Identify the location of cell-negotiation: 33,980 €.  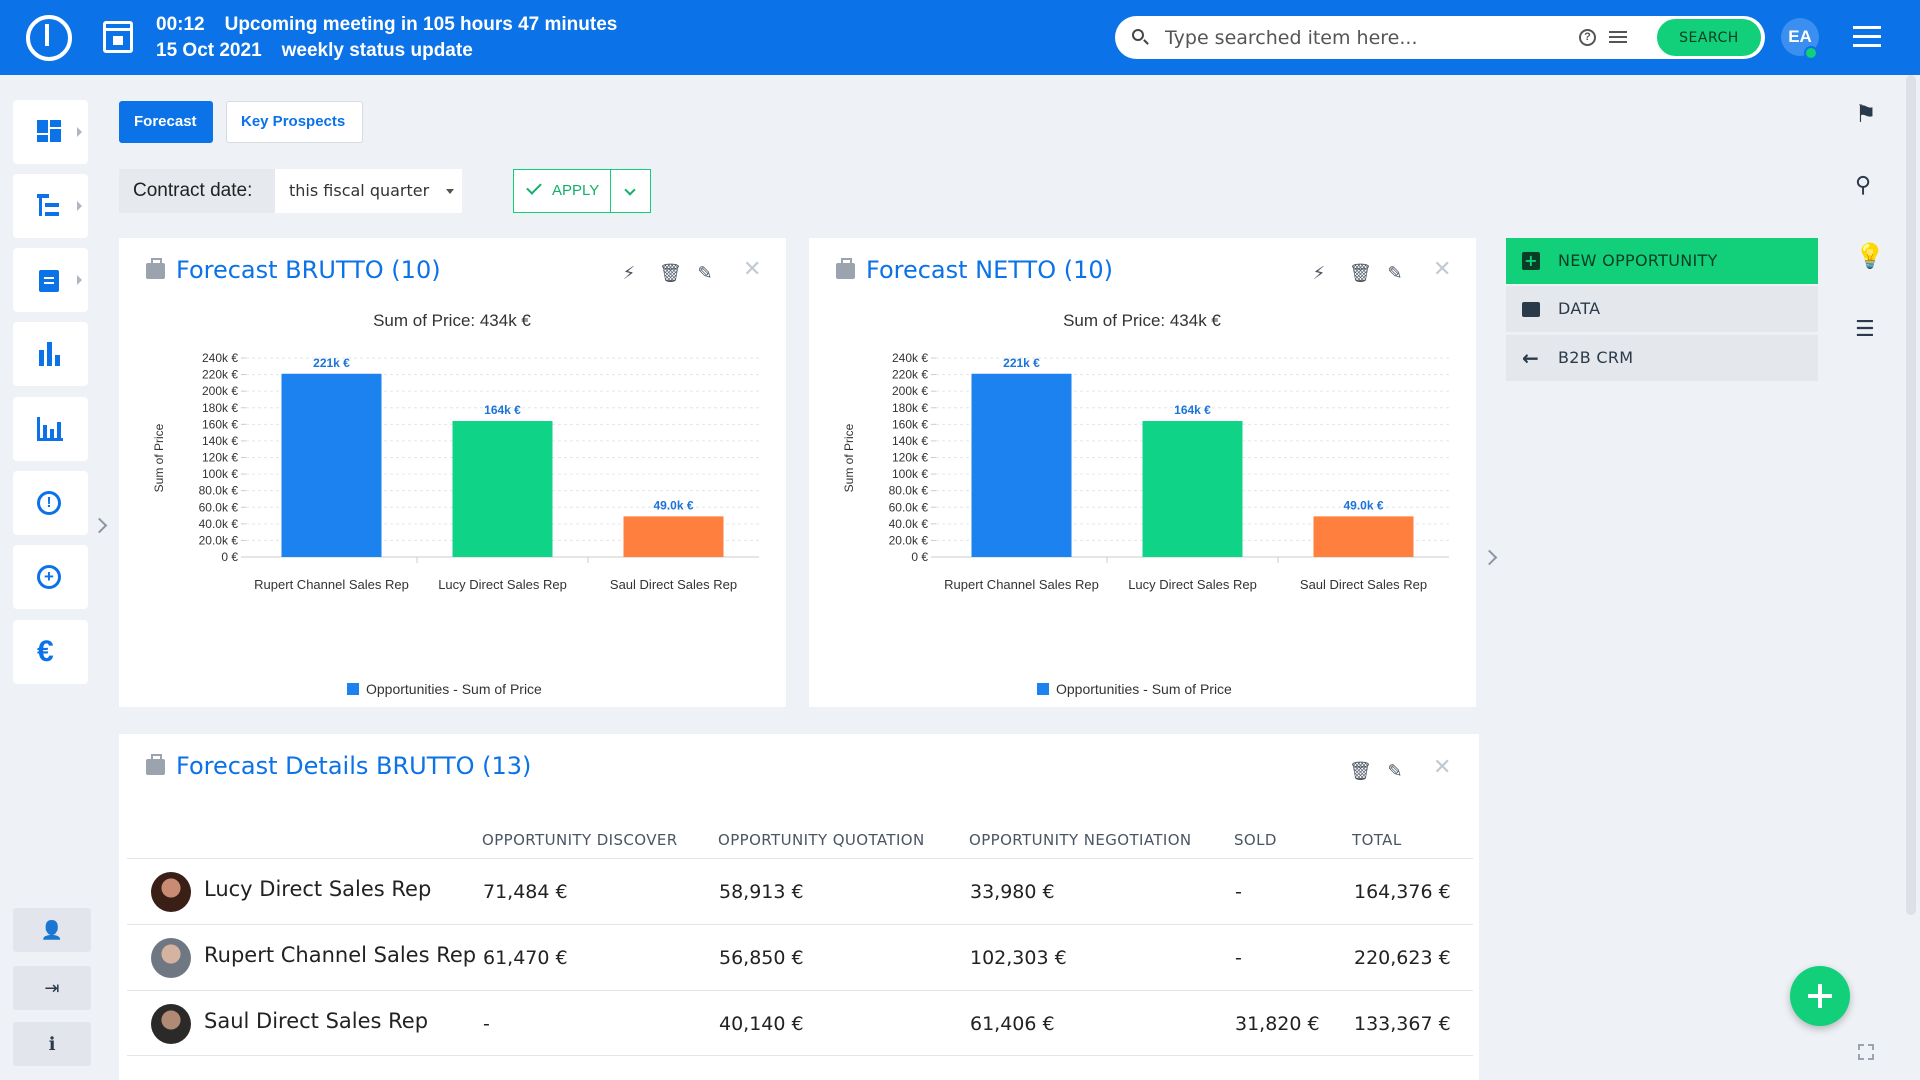
(1012, 892).